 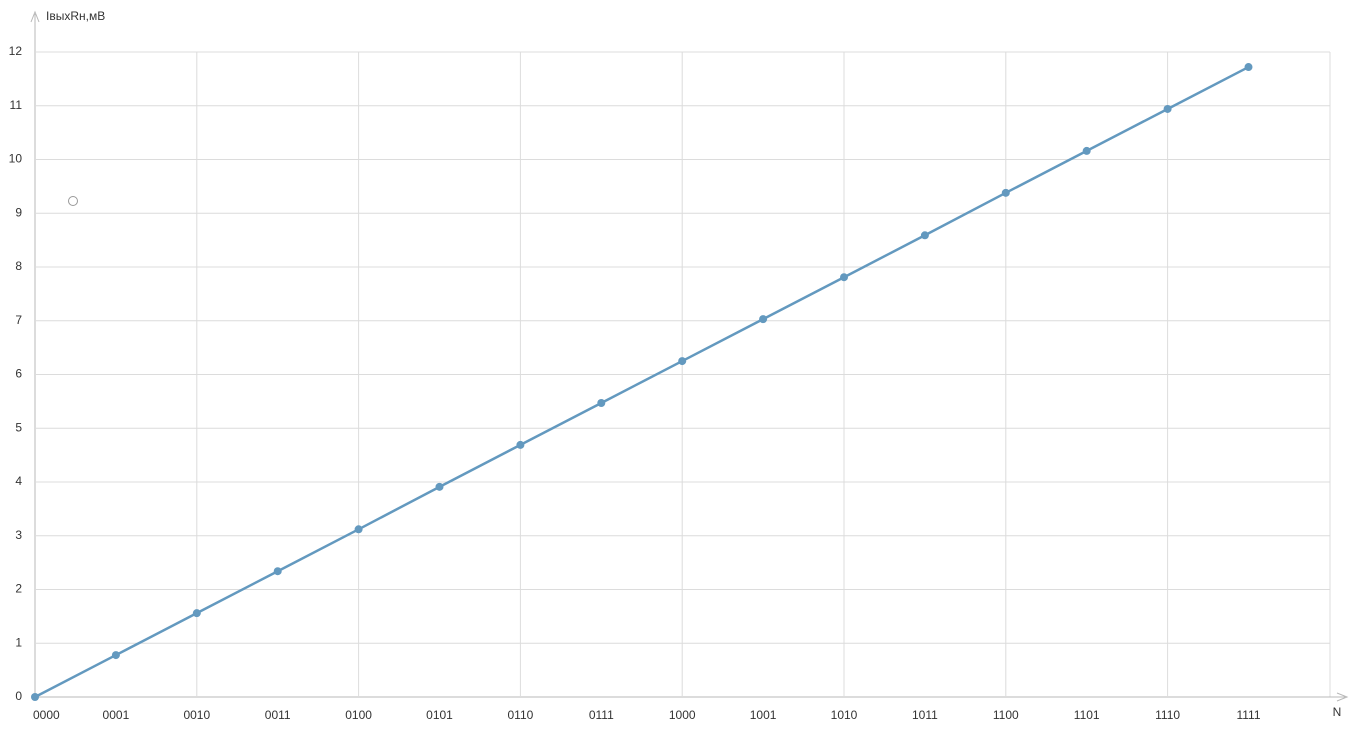 I want to click on y-tick-label: 10, so click(x=16, y=159).